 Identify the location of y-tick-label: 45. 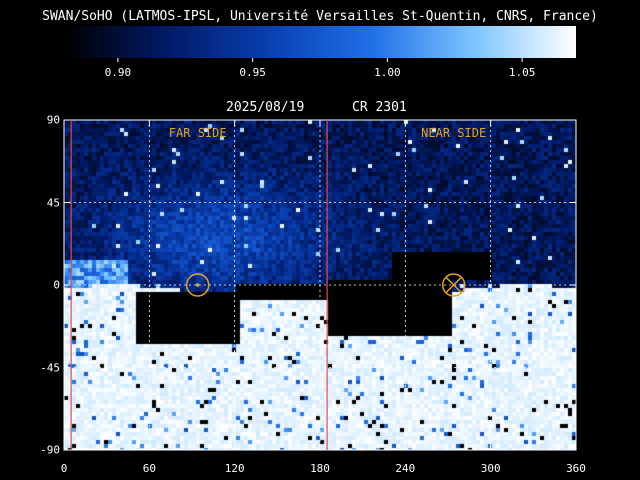
(53, 202).